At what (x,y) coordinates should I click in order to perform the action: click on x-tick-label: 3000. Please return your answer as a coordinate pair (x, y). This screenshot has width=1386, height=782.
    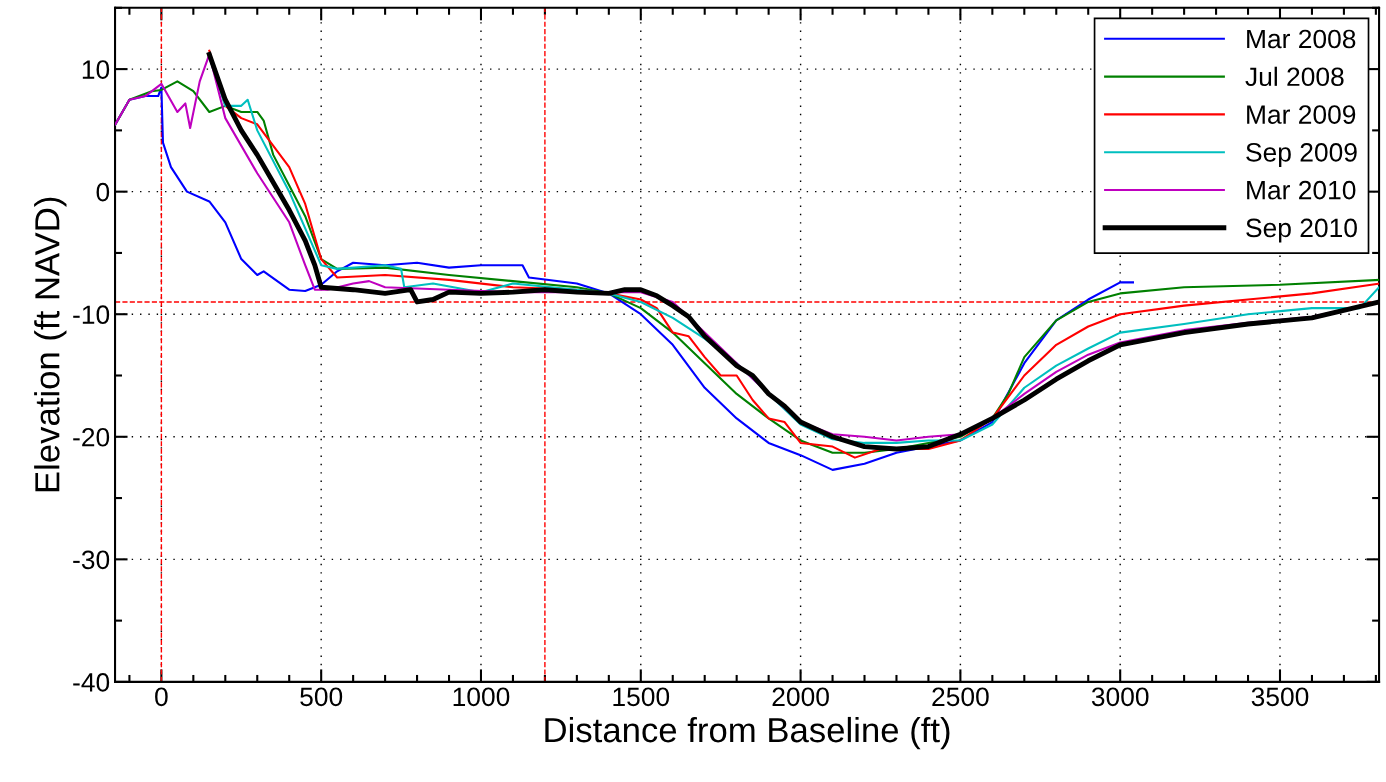
    Looking at the image, I should click on (1120, 697).